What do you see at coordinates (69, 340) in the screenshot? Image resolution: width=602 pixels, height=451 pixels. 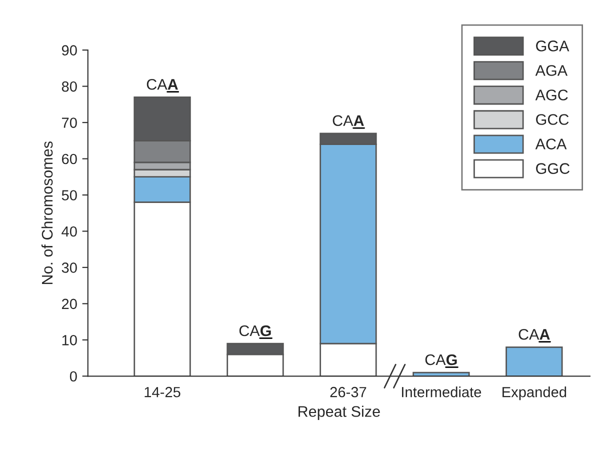 I see `y-tick-label: 10` at bounding box center [69, 340].